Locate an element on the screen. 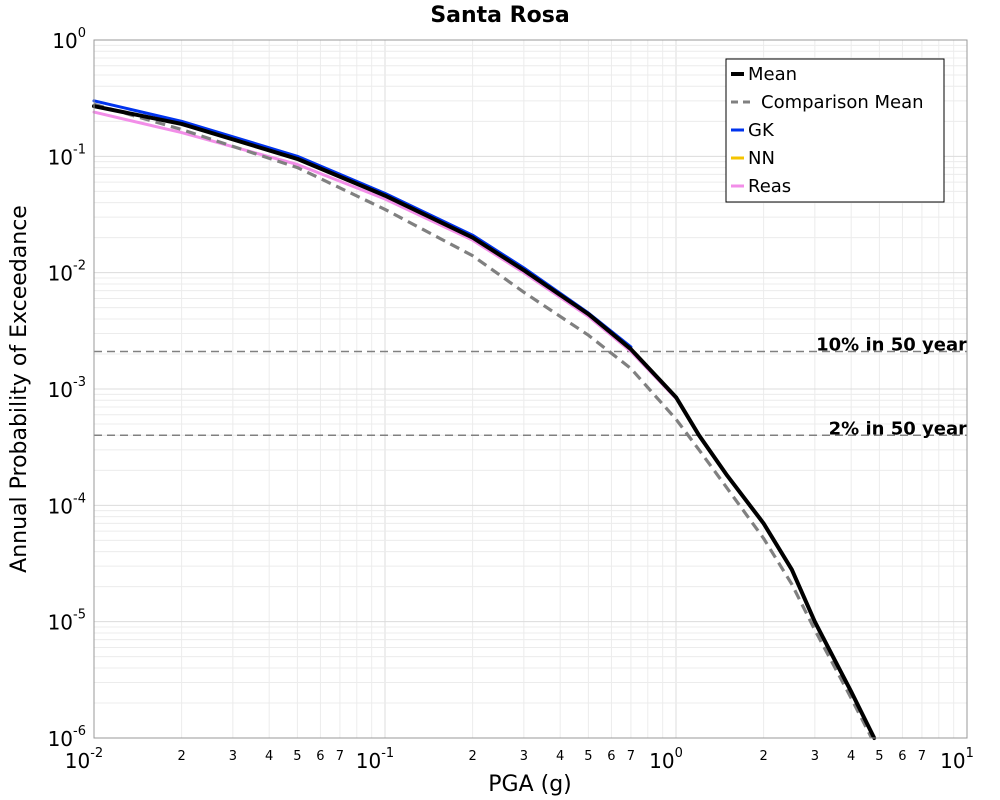 This screenshot has width=1000, height=800. x-axis-label: PGA (g) is located at coordinates (530, 784).